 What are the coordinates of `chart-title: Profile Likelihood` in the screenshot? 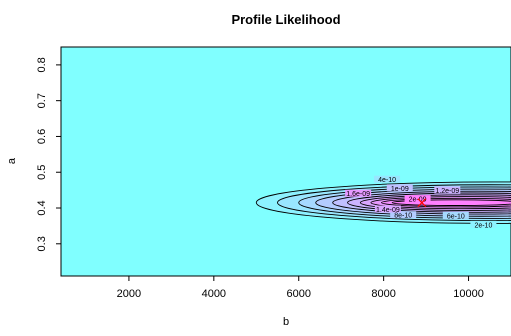 It's located at (285, 19).